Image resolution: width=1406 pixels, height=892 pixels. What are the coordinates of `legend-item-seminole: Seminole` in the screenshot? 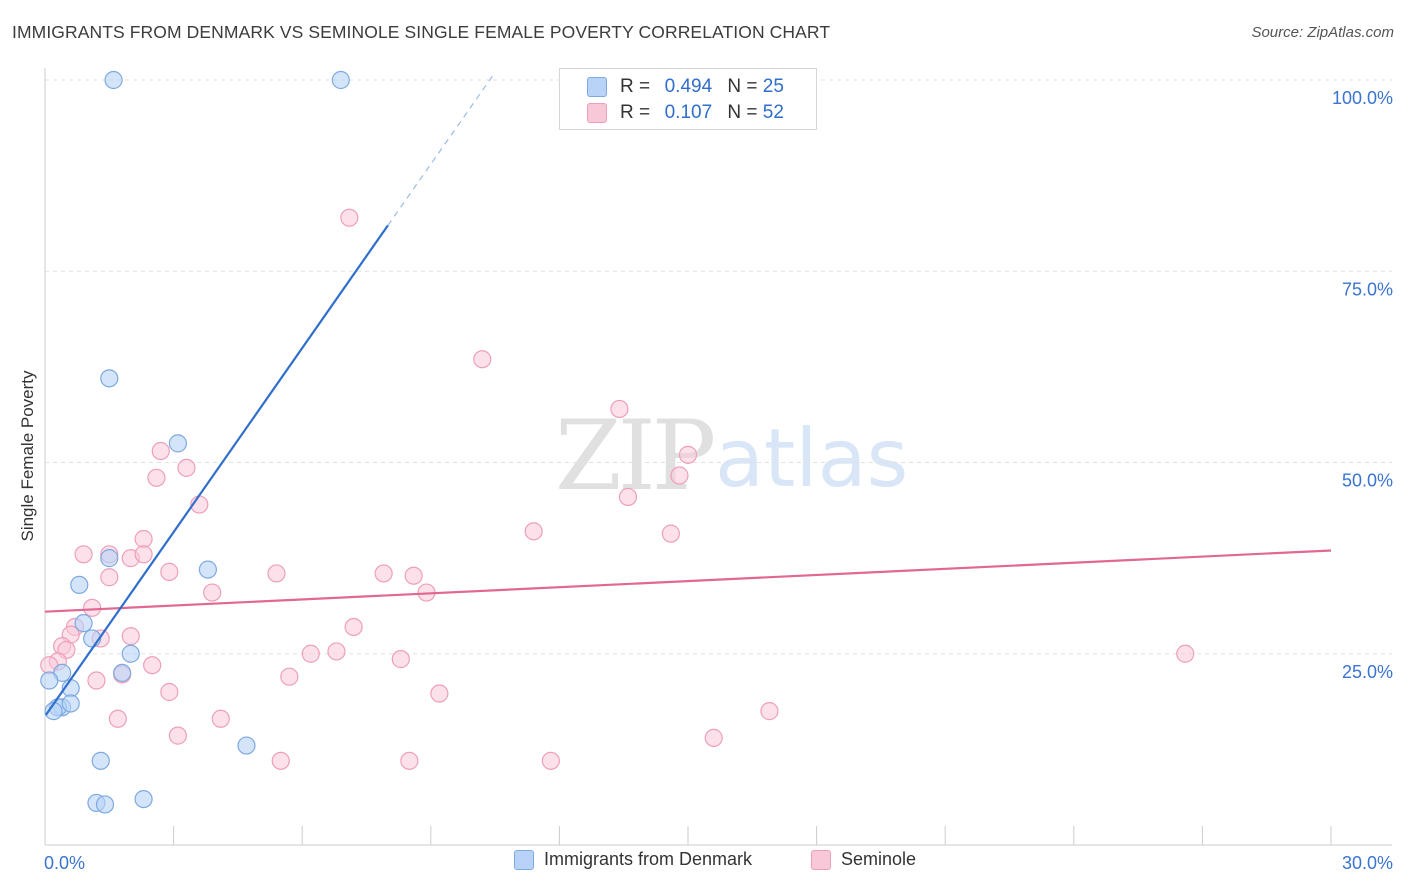 It's located at (863, 859).